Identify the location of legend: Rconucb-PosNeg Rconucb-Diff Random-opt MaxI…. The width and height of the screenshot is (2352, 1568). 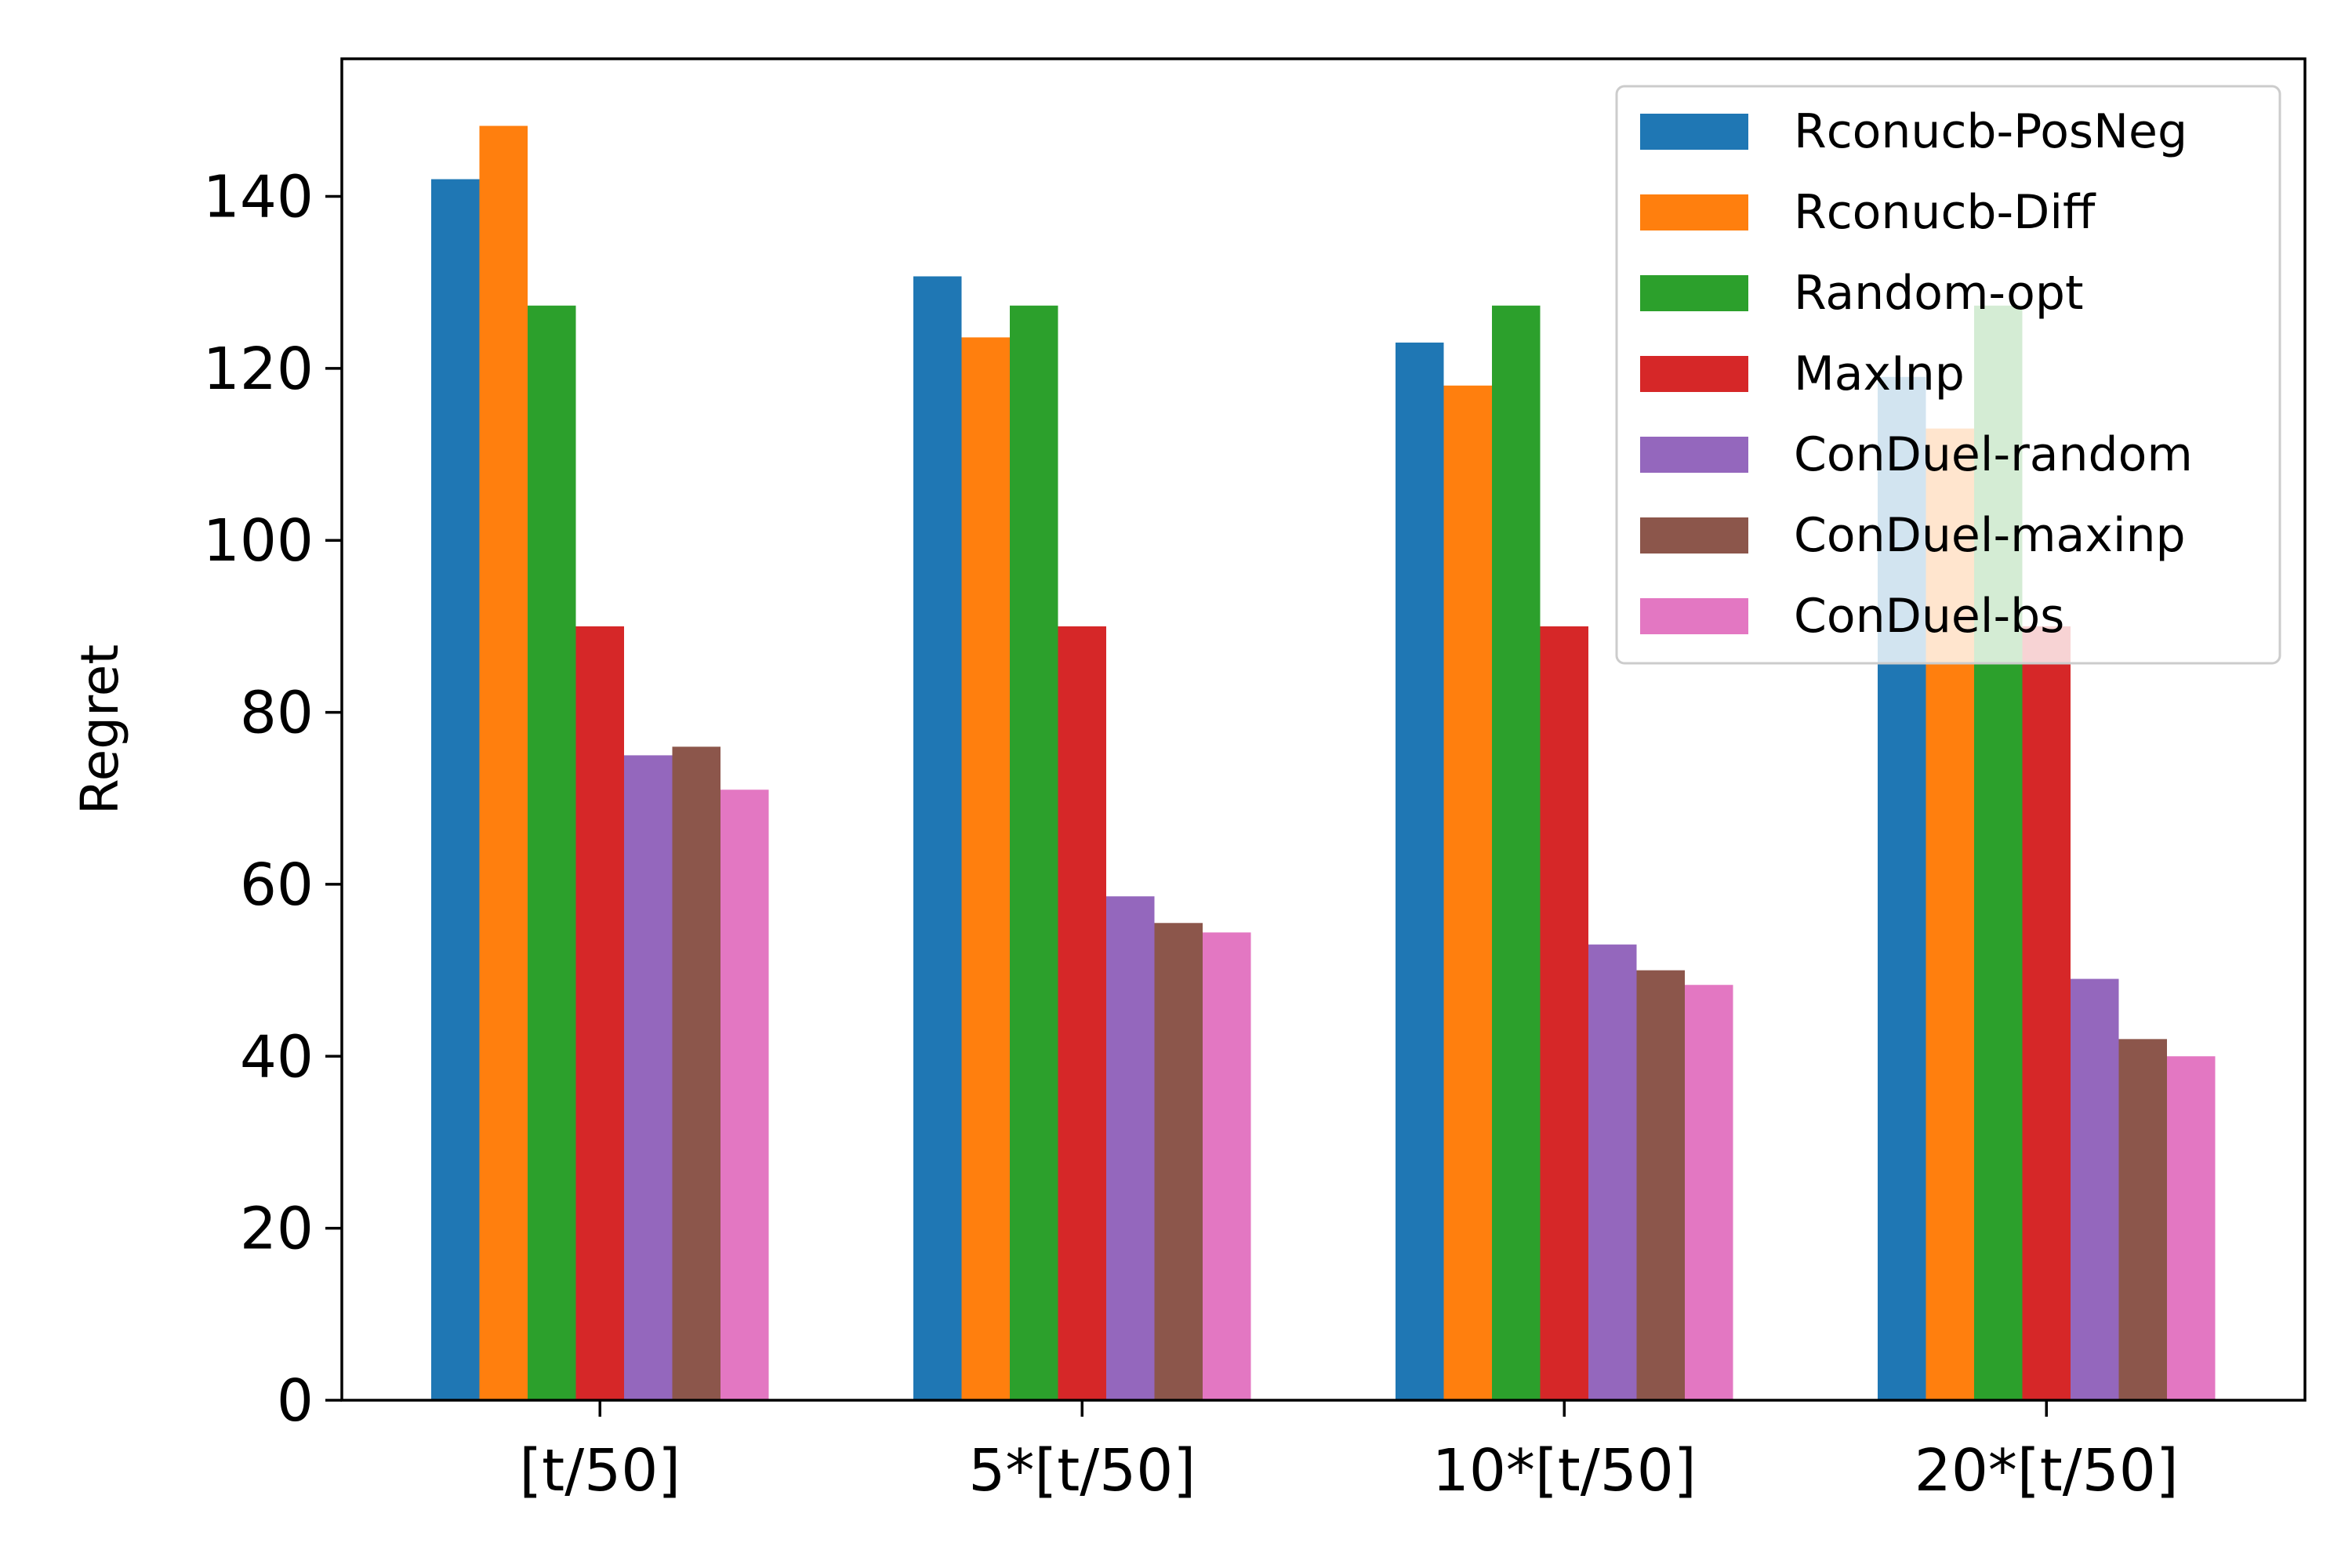
(1948, 375).